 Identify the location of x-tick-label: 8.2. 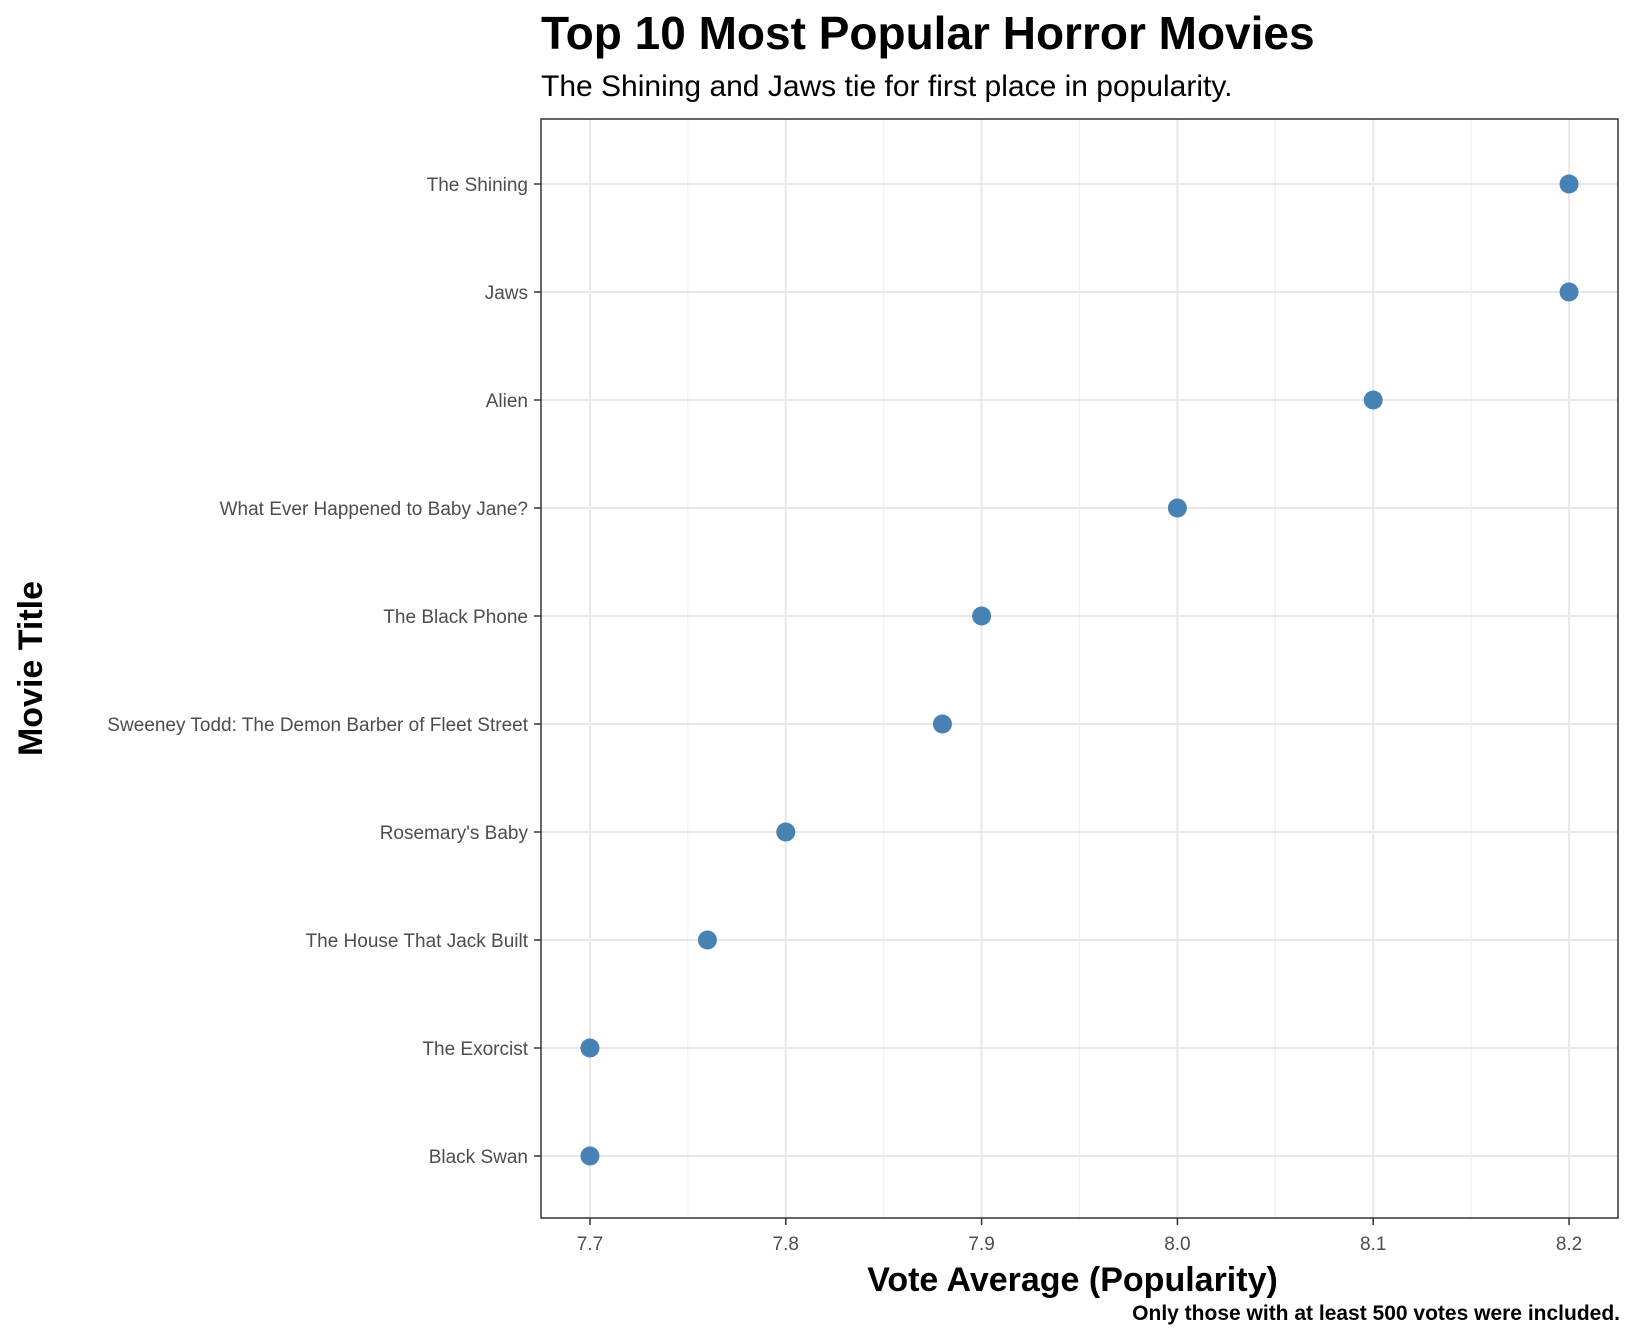
(1569, 1244).